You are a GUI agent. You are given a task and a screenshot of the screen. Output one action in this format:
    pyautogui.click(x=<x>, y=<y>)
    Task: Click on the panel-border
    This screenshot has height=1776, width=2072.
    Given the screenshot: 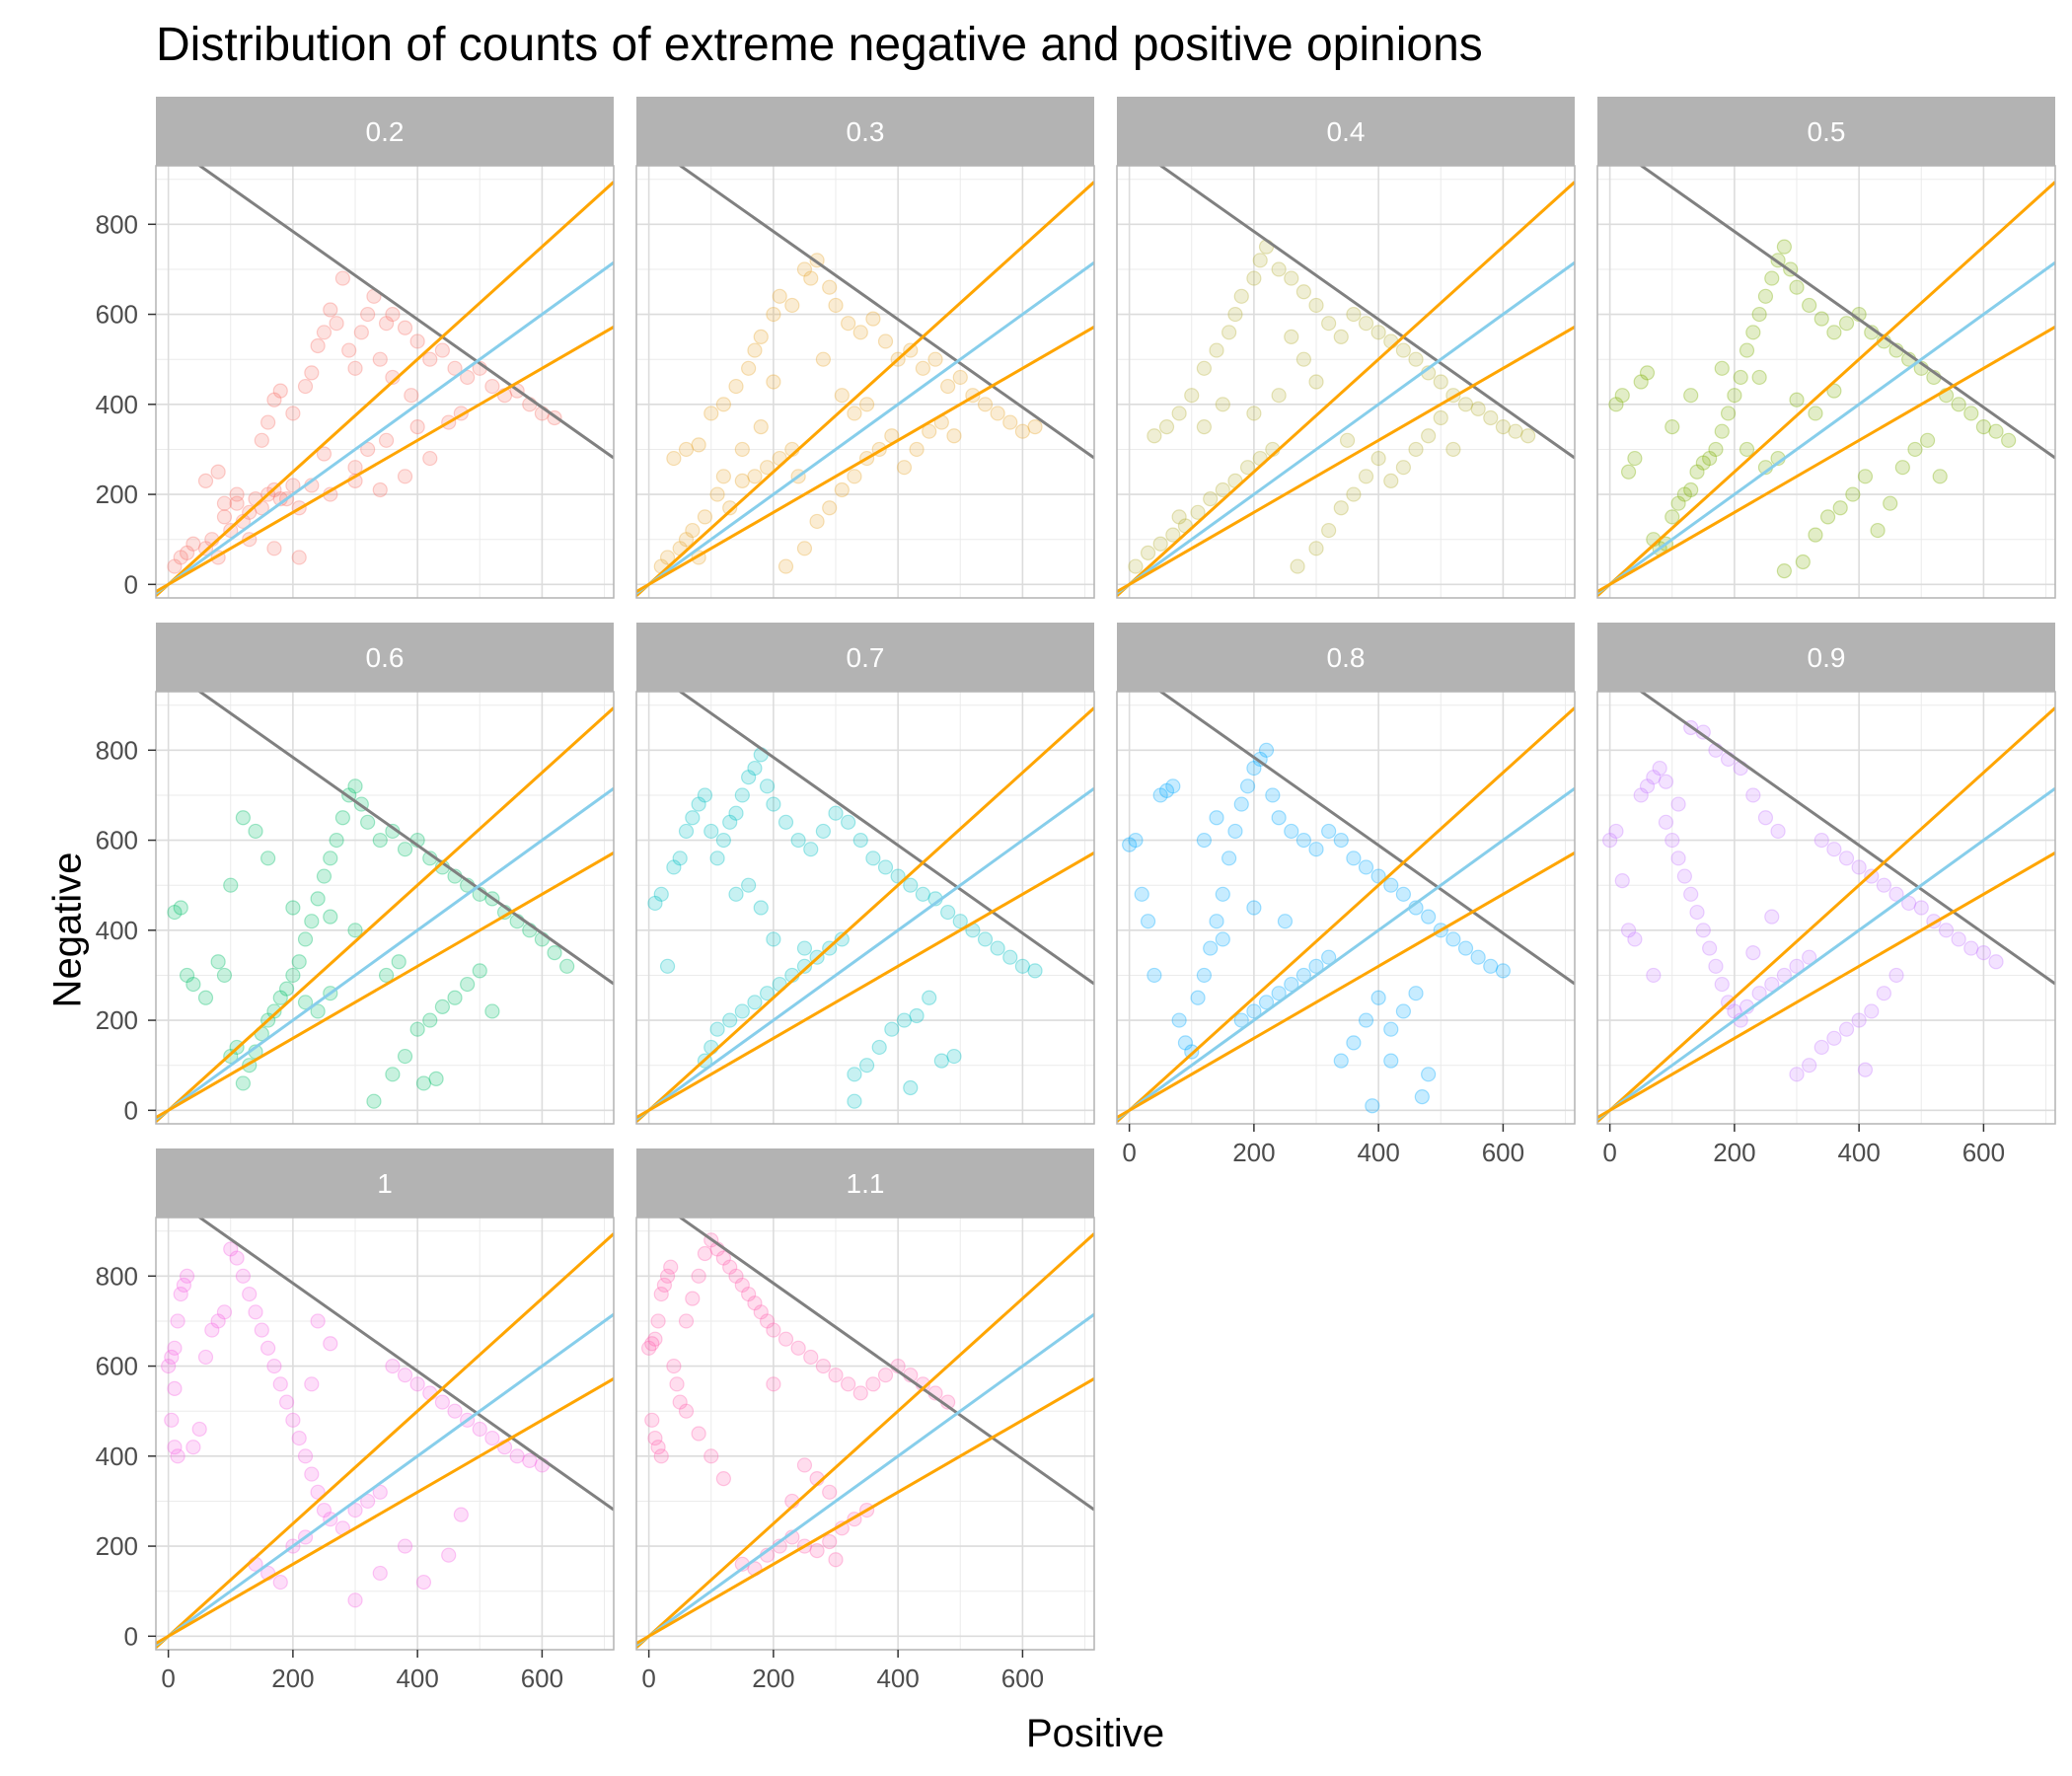 What is the action you would take?
    pyautogui.click(x=1346, y=382)
    